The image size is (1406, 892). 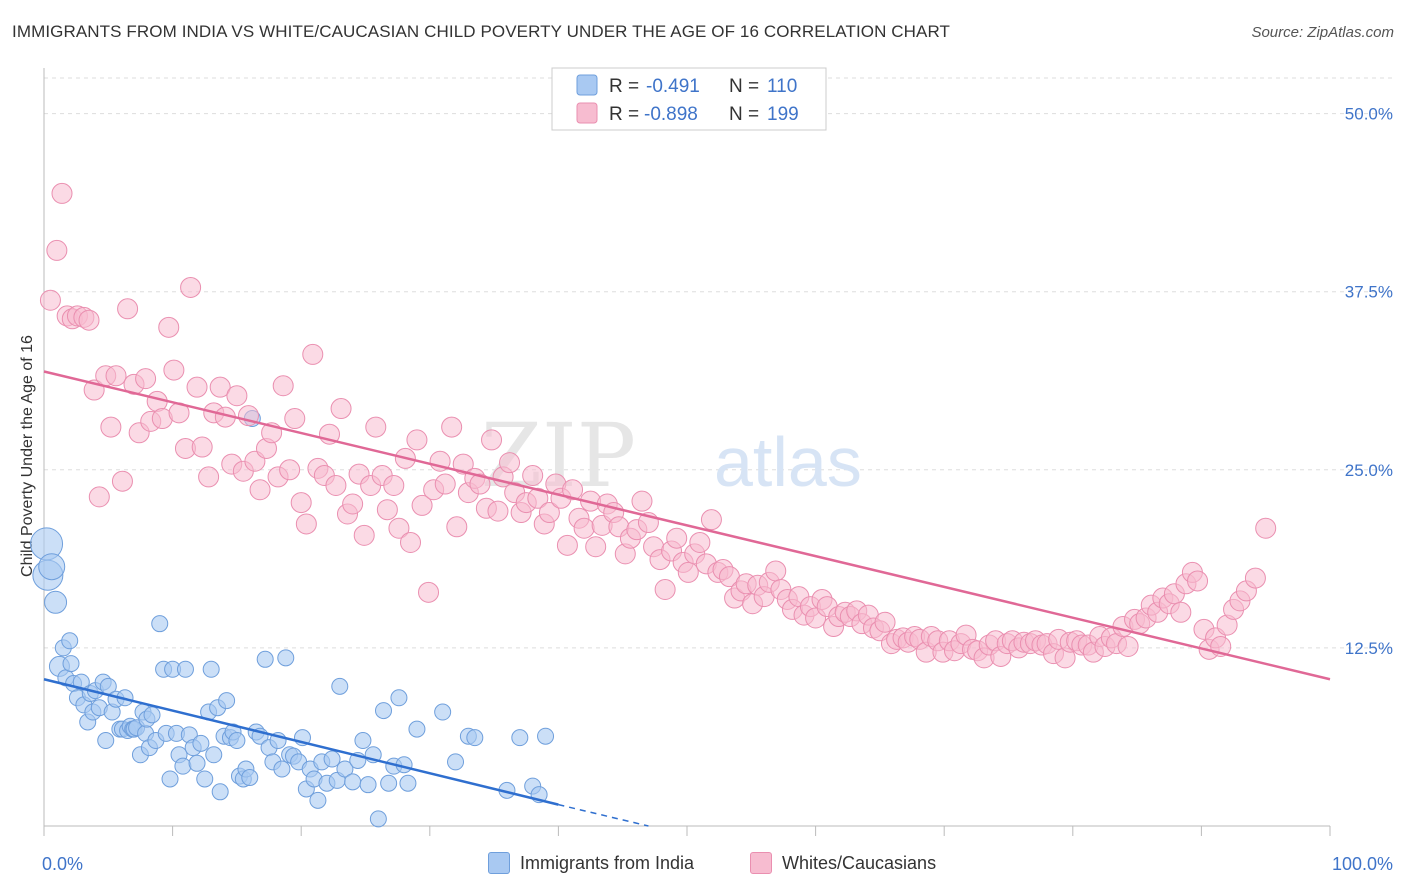 I want to click on x-tick-labels: 0.0% 100.0%, so click(x=717, y=864).